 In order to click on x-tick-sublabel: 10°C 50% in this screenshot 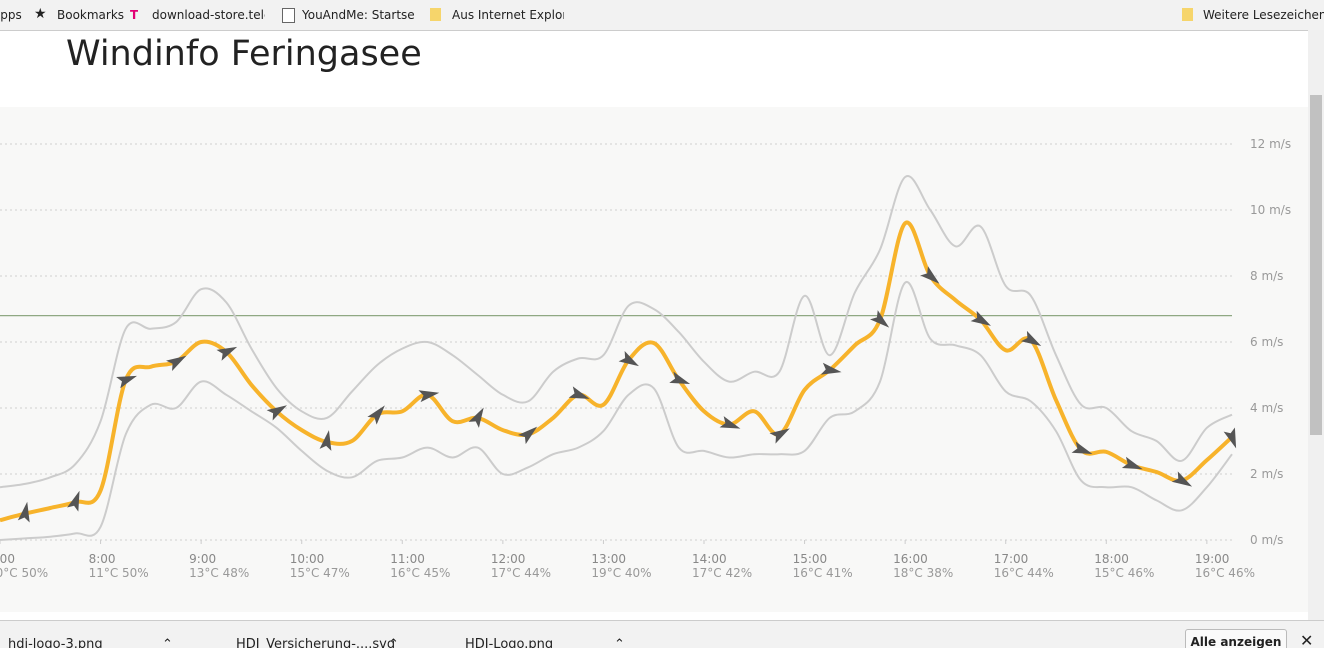, I will do `click(24, 573)`.